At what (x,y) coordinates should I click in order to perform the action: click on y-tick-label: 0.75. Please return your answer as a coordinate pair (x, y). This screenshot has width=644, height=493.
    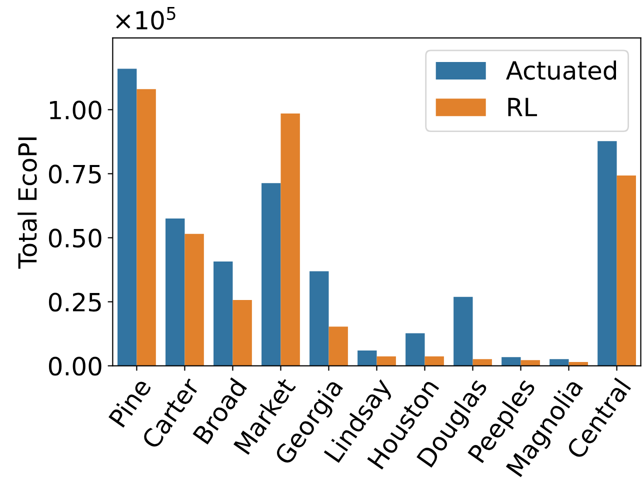
    Looking at the image, I should click on (74, 174).